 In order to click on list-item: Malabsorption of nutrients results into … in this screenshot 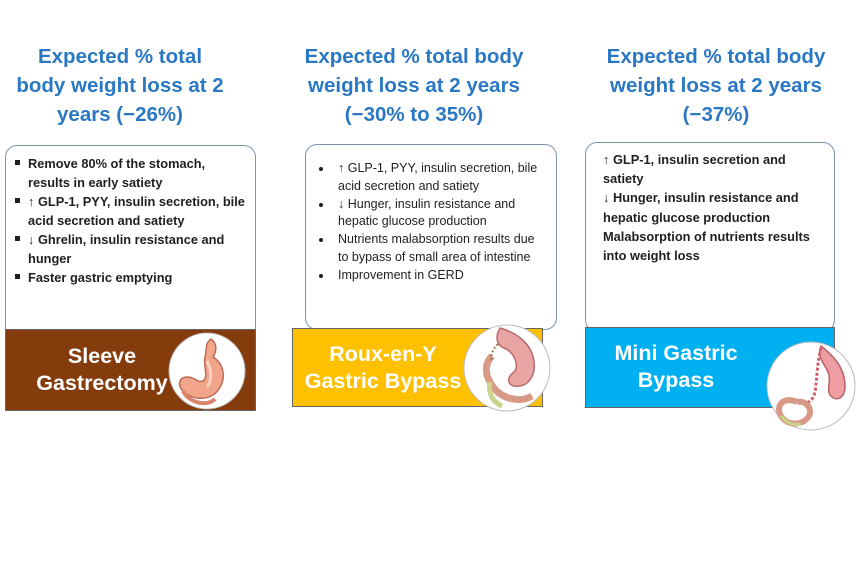, I will do `click(706, 246)`.